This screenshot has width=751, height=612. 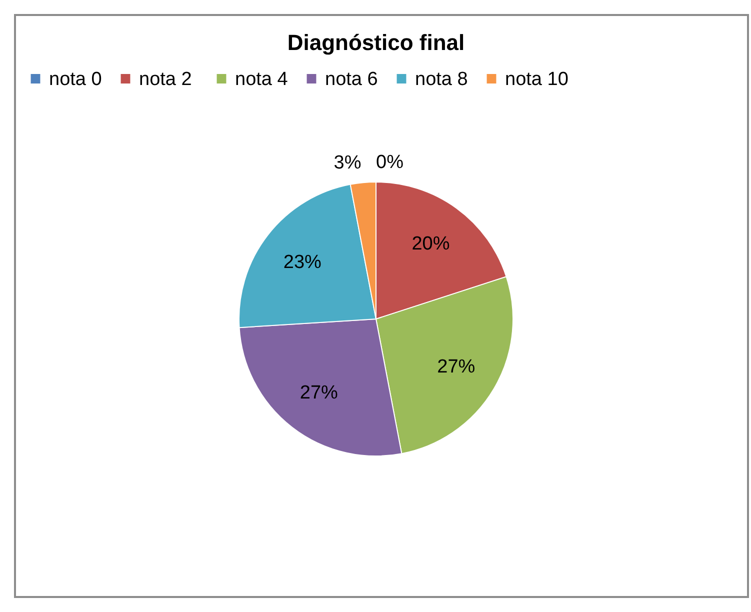 I want to click on legend-label: nota 10, so click(x=536, y=79).